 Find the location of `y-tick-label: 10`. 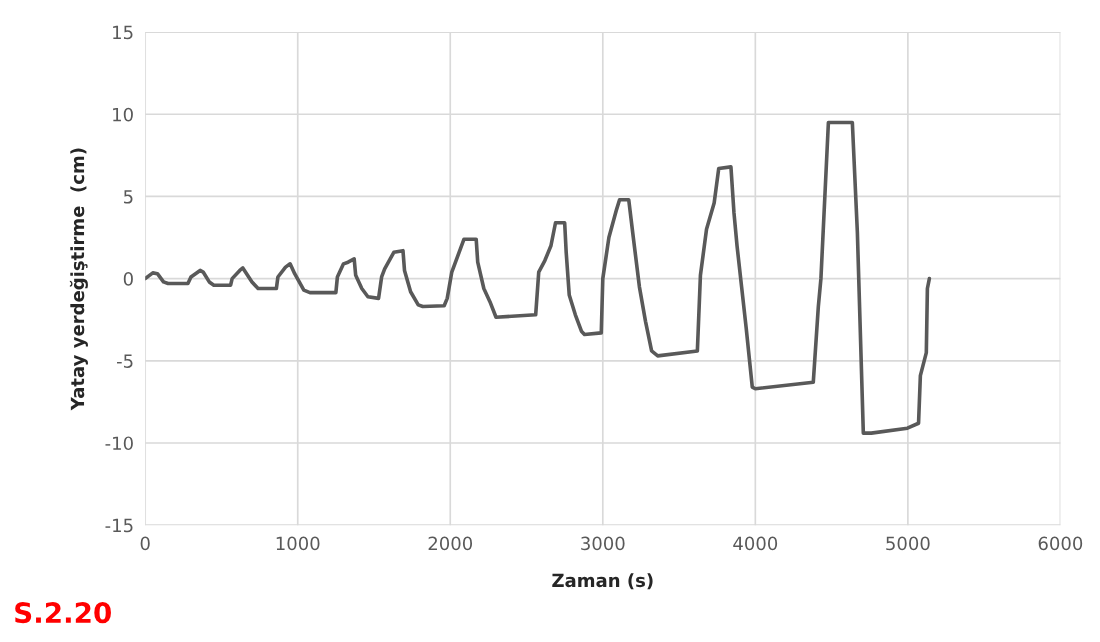

y-tick-label: 10 is located at coordinates (123, 114).